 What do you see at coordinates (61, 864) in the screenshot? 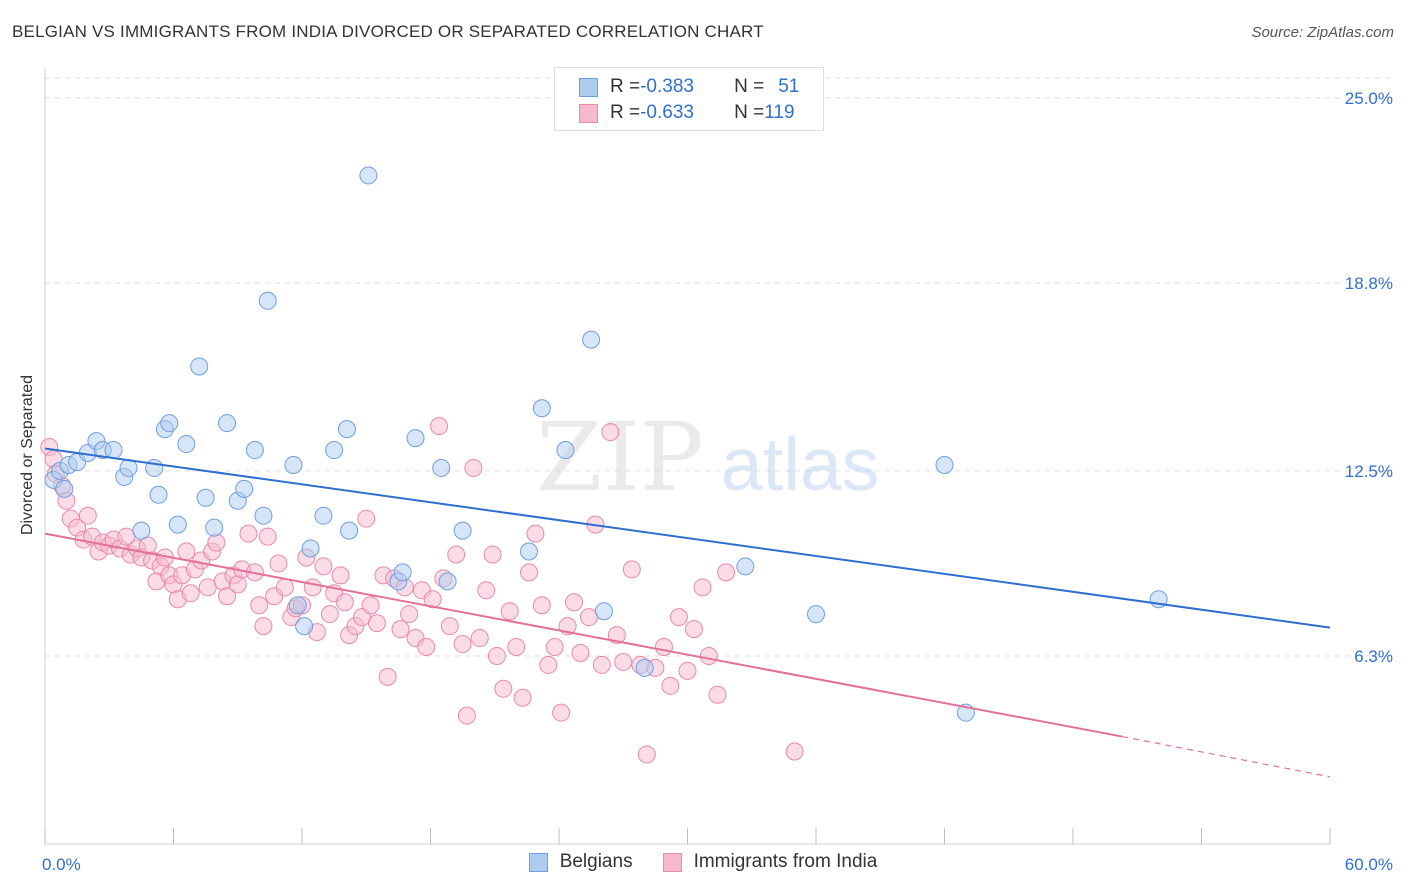
I see `x-tick-label-min: 0.0%` at bounding box center [61, 864].